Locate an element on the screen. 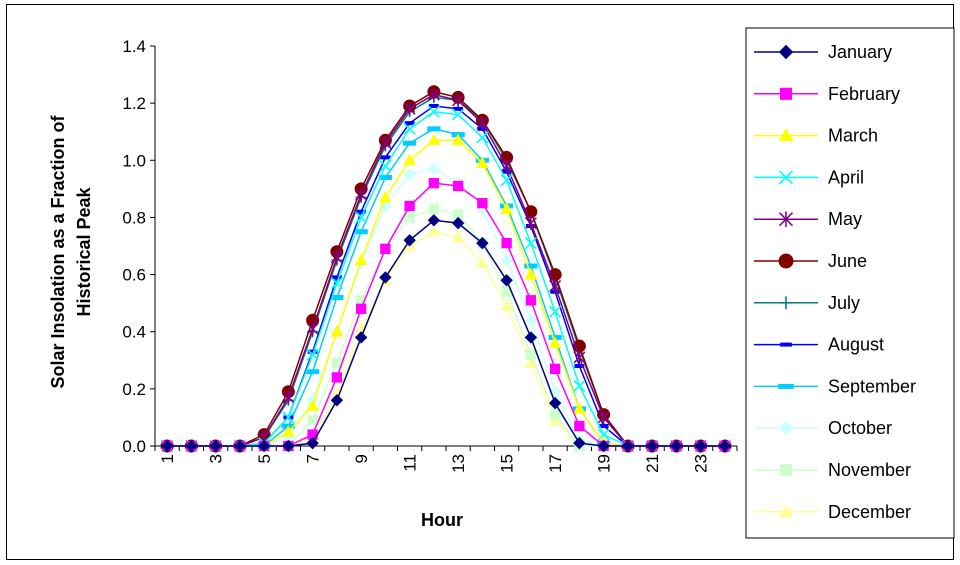 This screenshot has height=565, width=960. legend-item: May is located at coordinates (808, 219).